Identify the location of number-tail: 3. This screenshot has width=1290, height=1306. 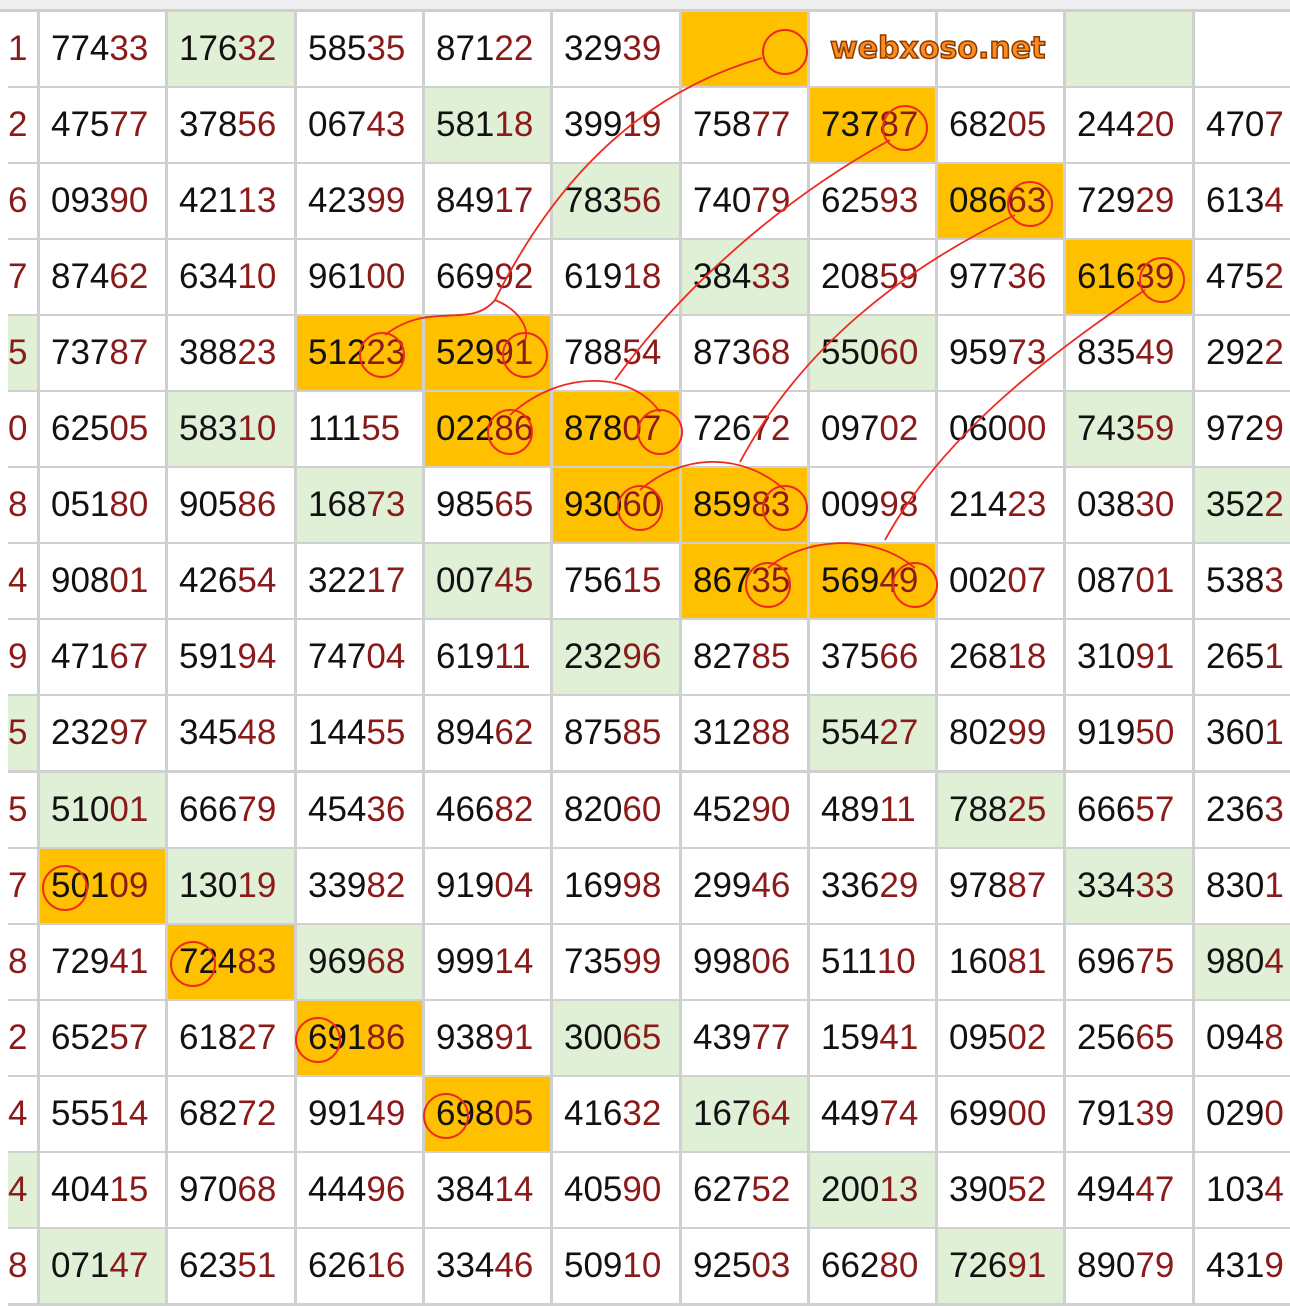
(1274, 809).